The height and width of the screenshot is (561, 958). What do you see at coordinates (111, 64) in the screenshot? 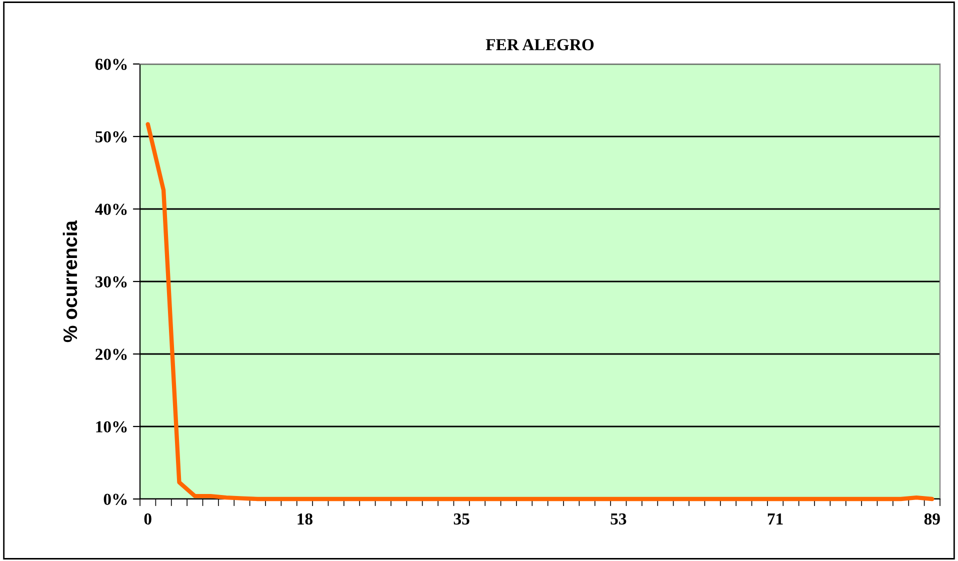
I see `y-tick-label: 60%` at bounding box center [111, 64].